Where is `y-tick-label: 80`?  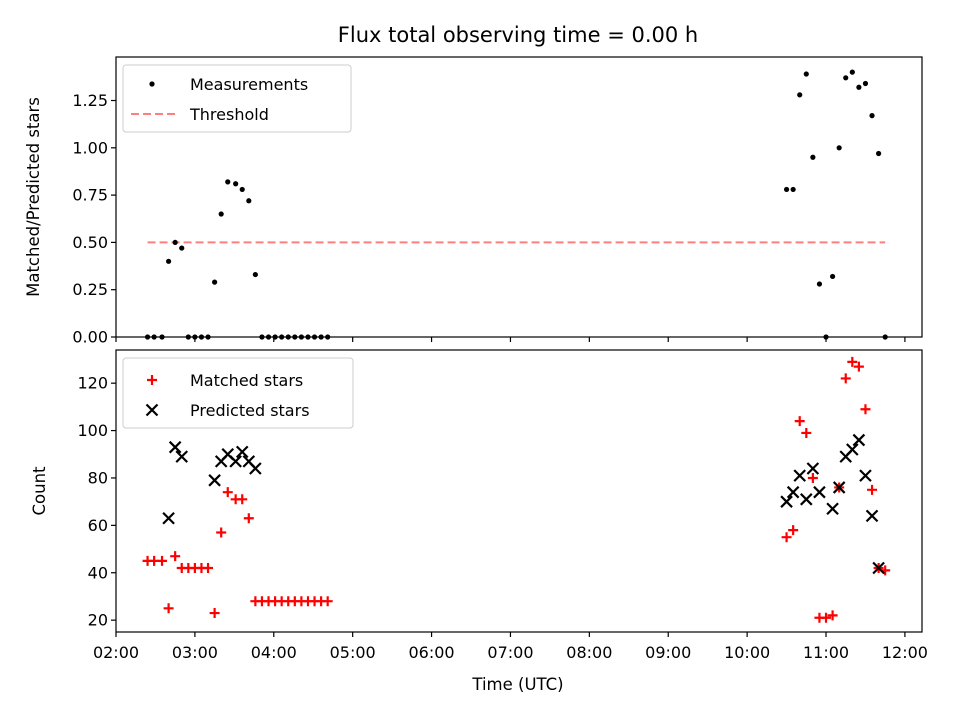 y-tick-label: 80 is located at coordinates (98, 477).